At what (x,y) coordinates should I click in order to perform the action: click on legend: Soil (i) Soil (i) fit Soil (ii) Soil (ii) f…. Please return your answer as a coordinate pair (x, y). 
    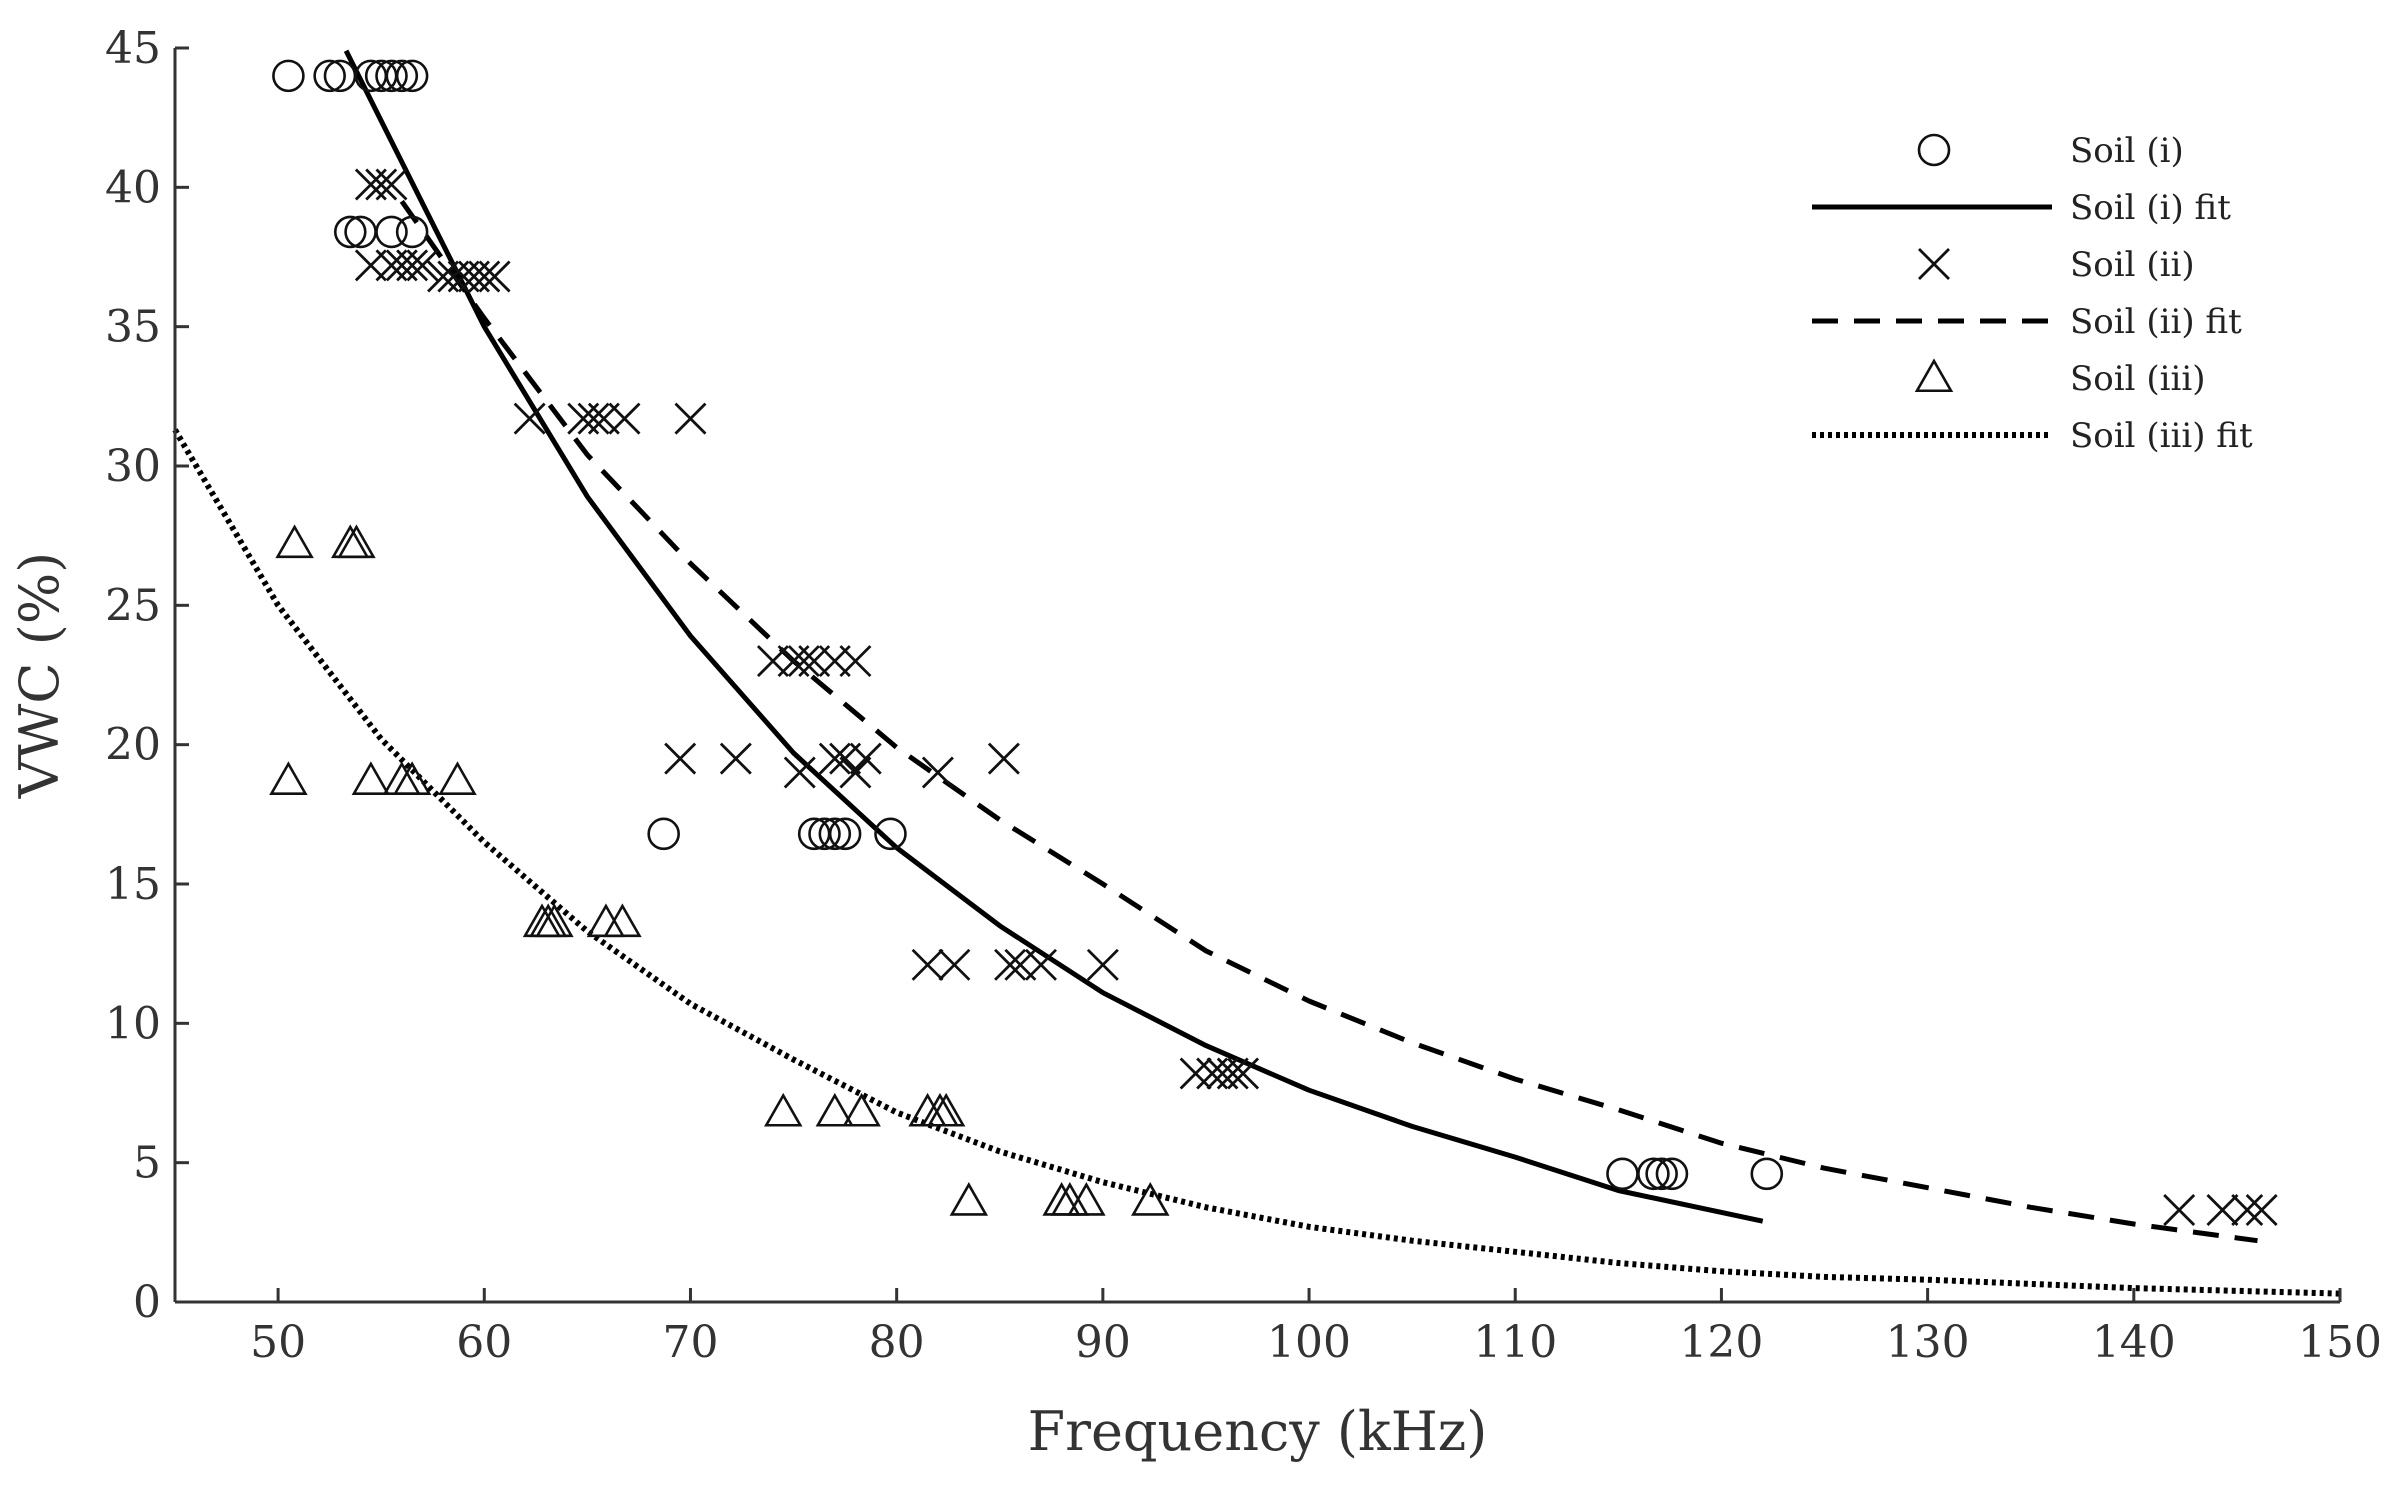
    Looking at the image, I should click on (2032, 293).